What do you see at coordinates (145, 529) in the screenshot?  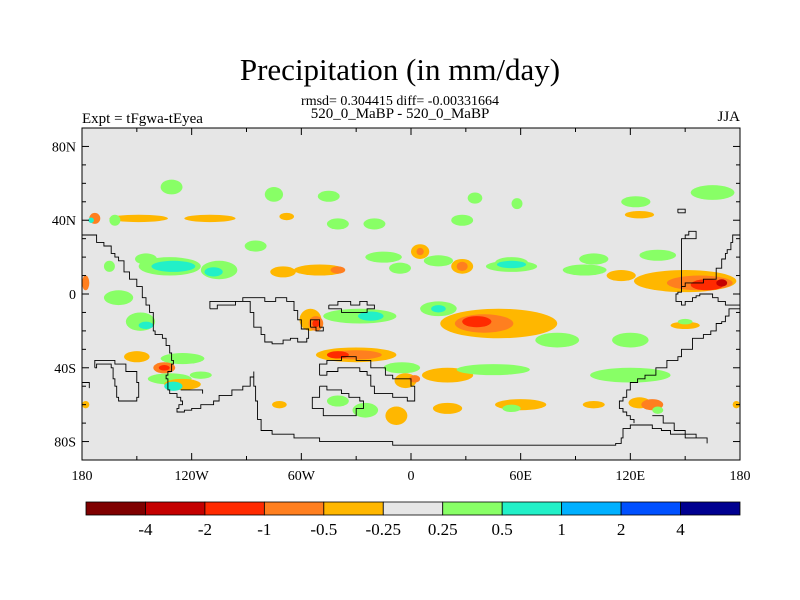 I see `colorbar-label: -4` at bounding box center [145, 529].